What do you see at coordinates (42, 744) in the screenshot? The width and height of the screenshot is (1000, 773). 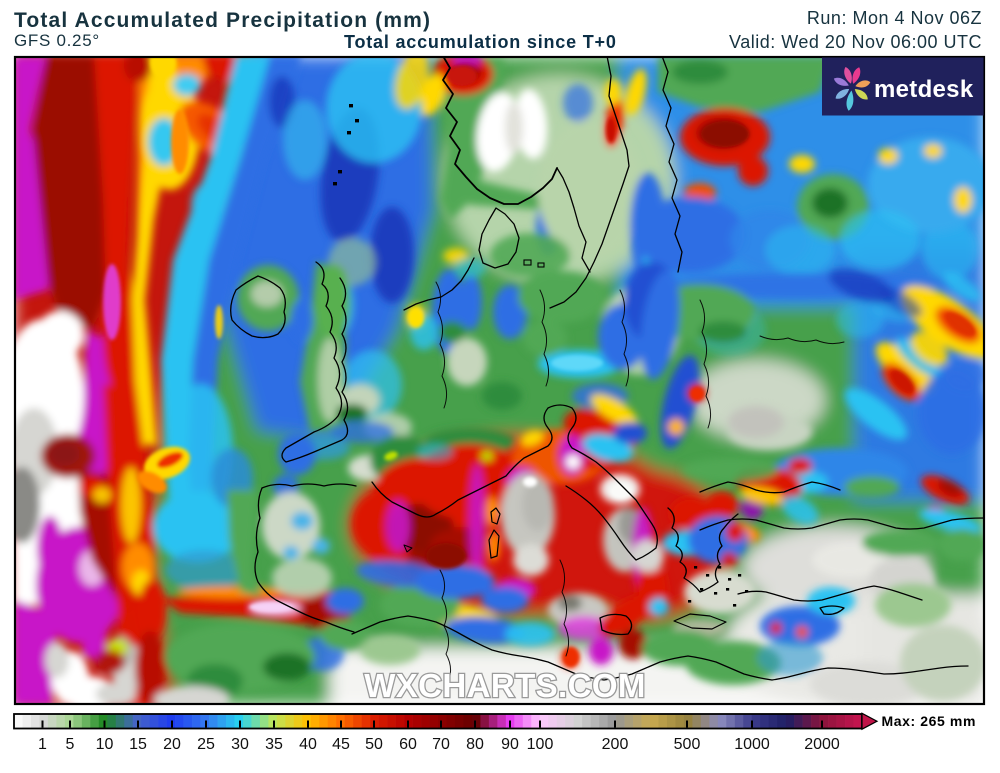 I see `svg-text: 1` at bounding box center [42, 744].